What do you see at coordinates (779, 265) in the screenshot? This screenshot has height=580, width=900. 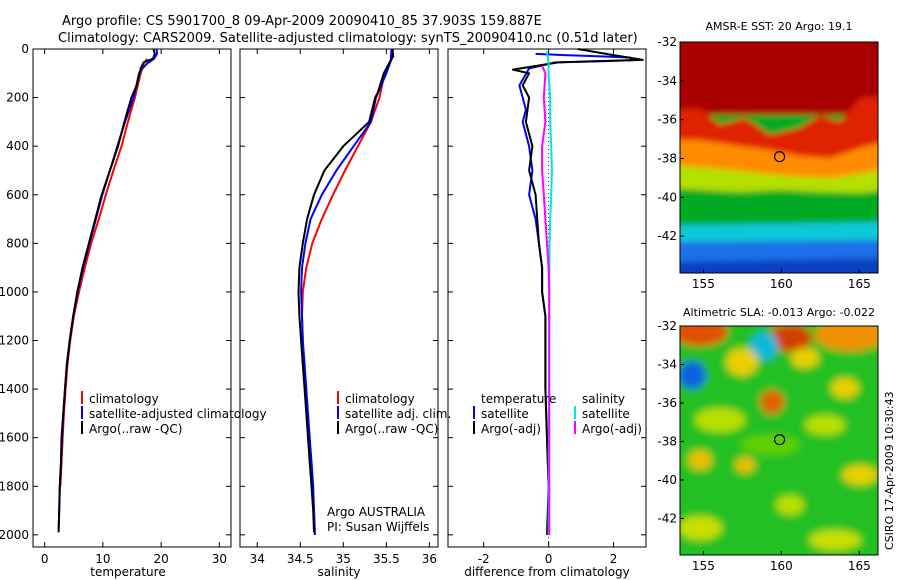 I see `sst-deep-blue-band` at bounding box center [779, 265].